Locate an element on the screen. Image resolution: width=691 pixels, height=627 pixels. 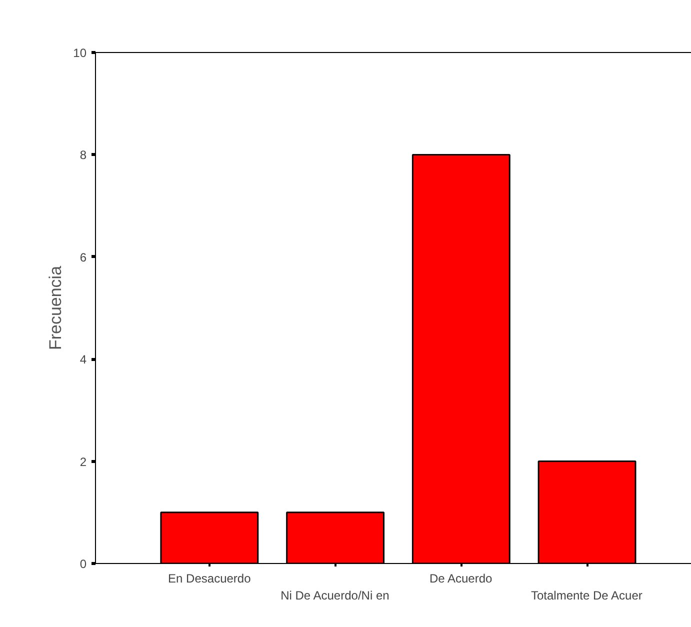
y-tick-label: 2 is located at coordinates (83, 461).